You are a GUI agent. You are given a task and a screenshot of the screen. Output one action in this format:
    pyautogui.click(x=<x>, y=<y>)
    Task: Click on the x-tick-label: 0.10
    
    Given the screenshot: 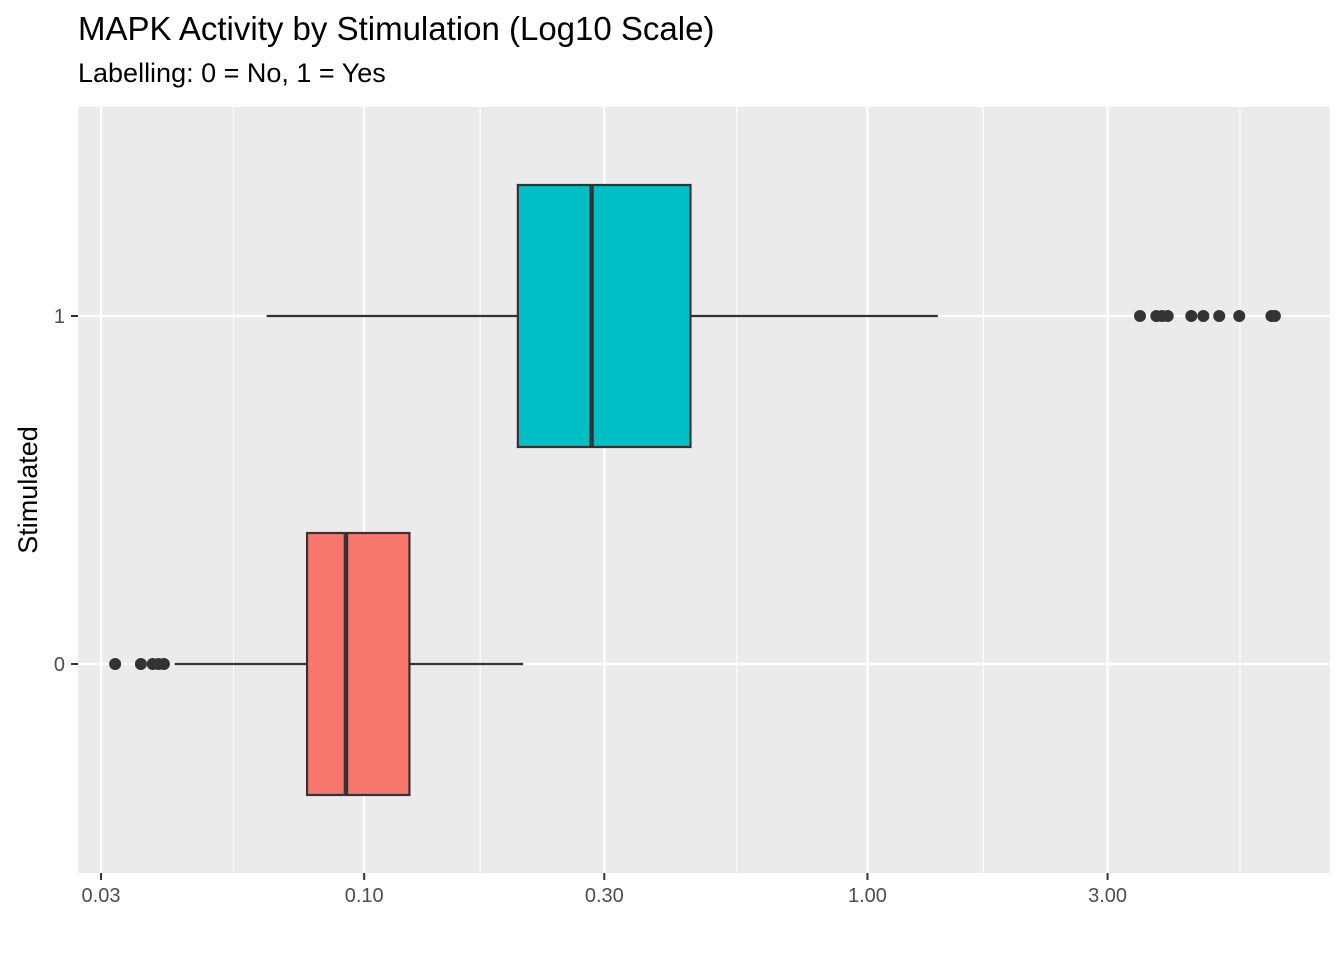 What is the action you would take?
    pyautogui.click(x=364, y=896)
    